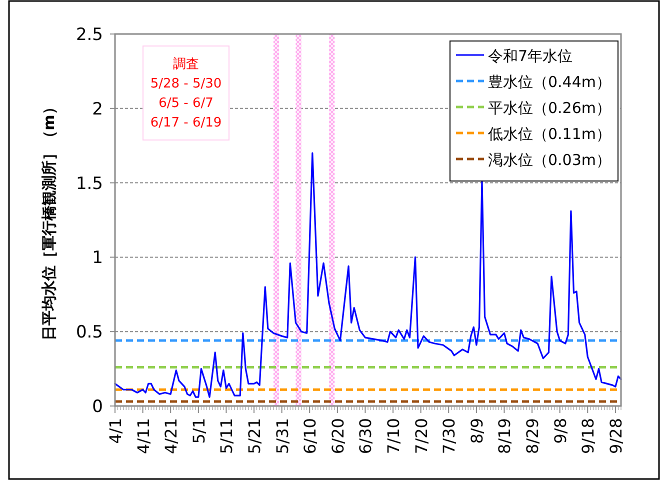  I want to click on x-tick-label: 8/9, so click(476, 431).